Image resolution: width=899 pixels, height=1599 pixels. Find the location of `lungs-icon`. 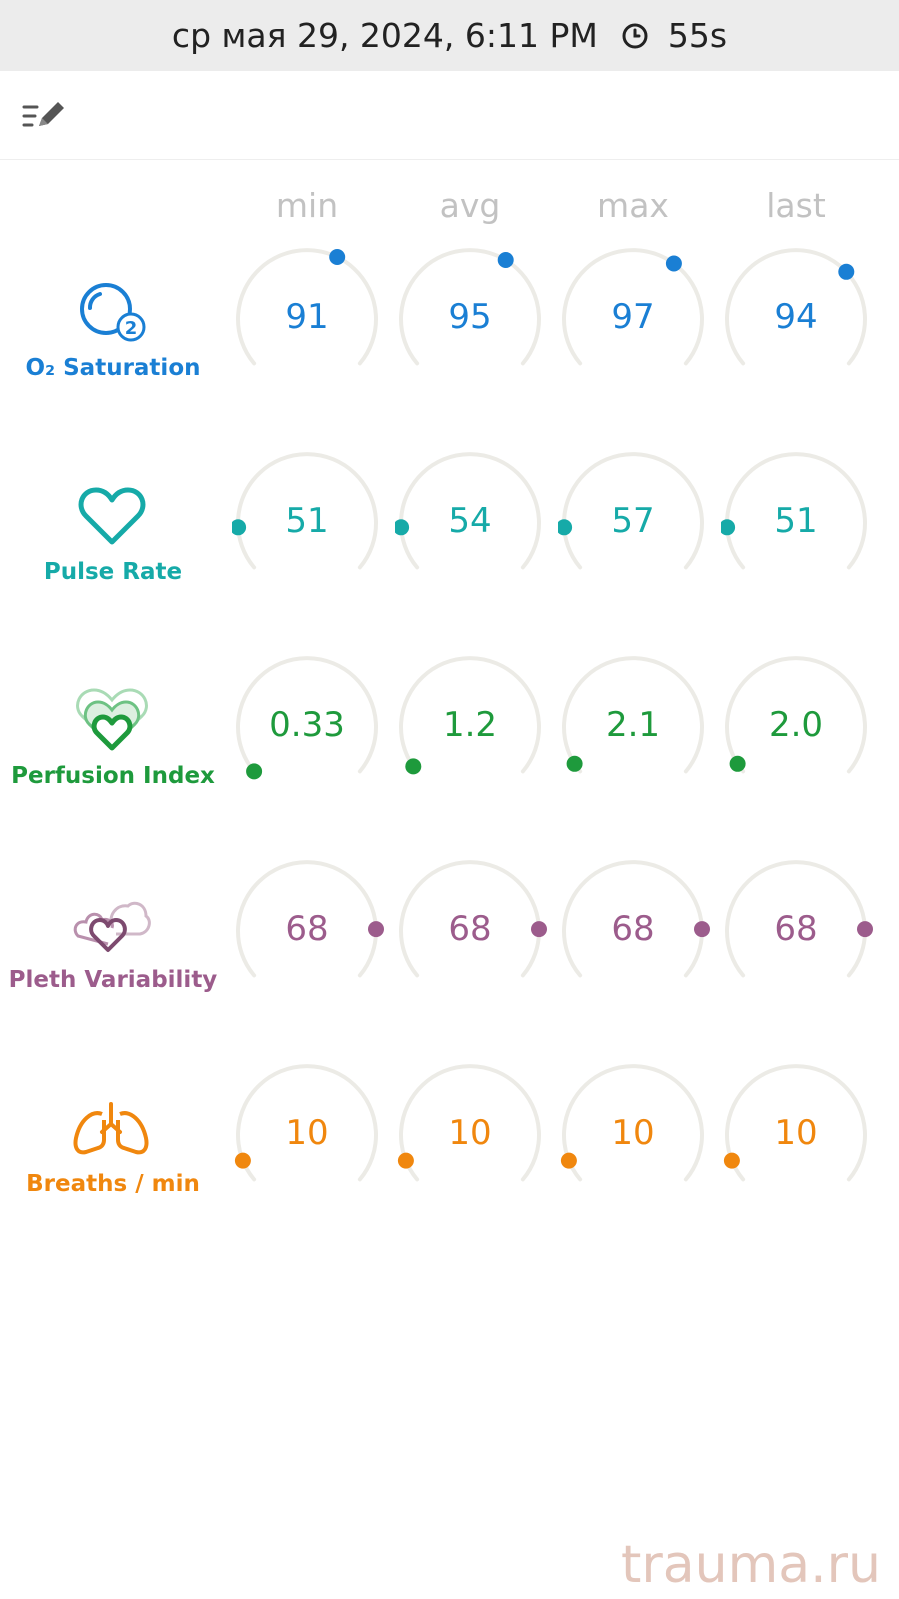

lungs-icon is located at coordinates (111, 1128).